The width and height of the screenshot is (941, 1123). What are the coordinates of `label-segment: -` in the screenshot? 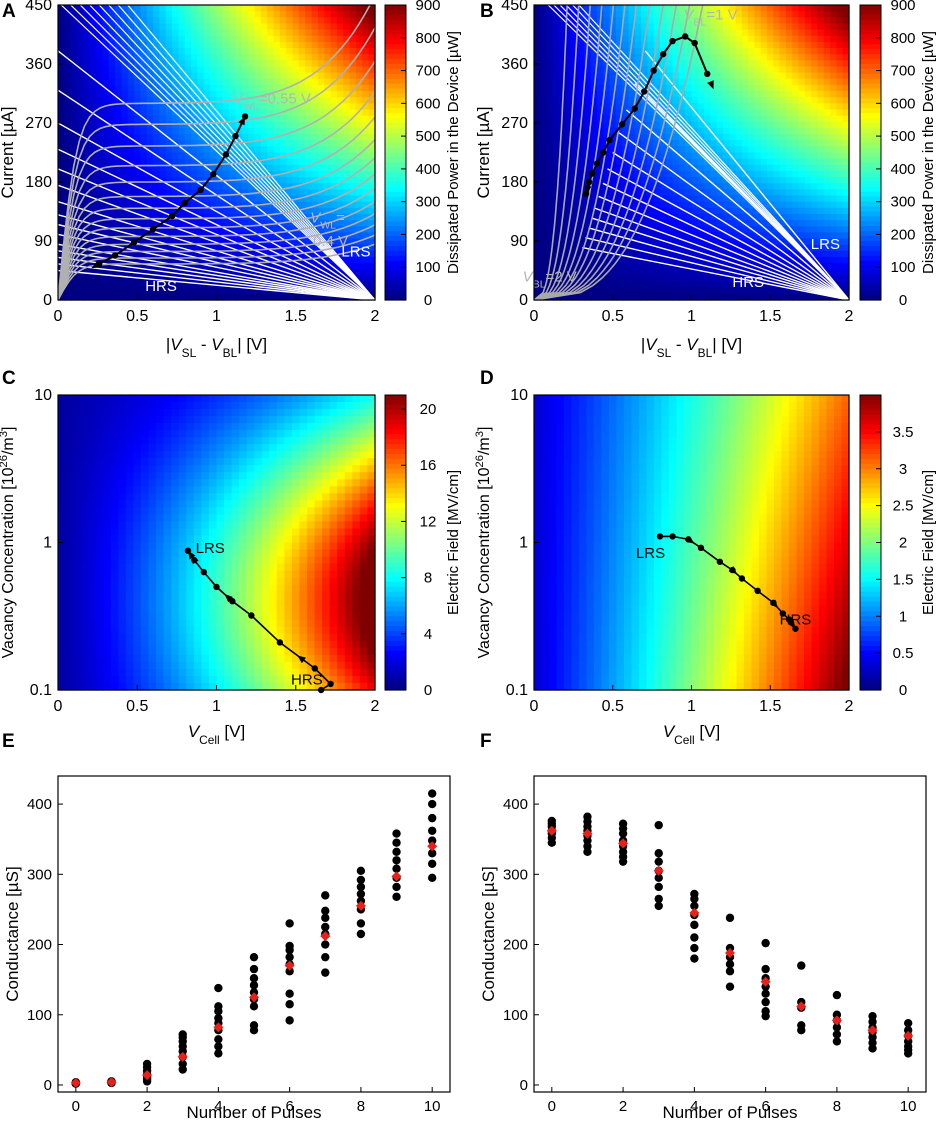 It's located at (203, 344).